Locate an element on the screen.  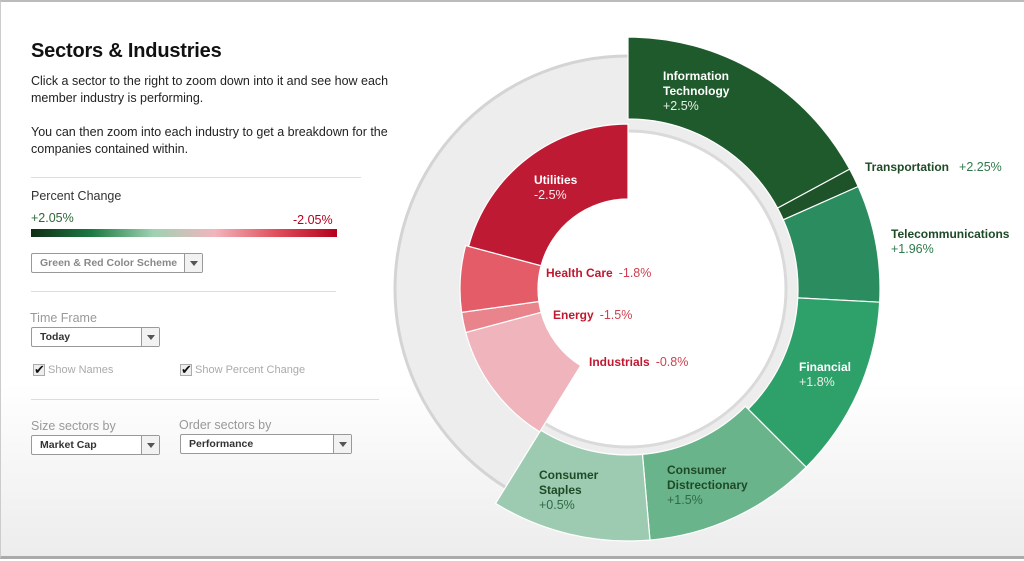
sector-label: Utilities -2.5% is located at coordinates (556, 187).